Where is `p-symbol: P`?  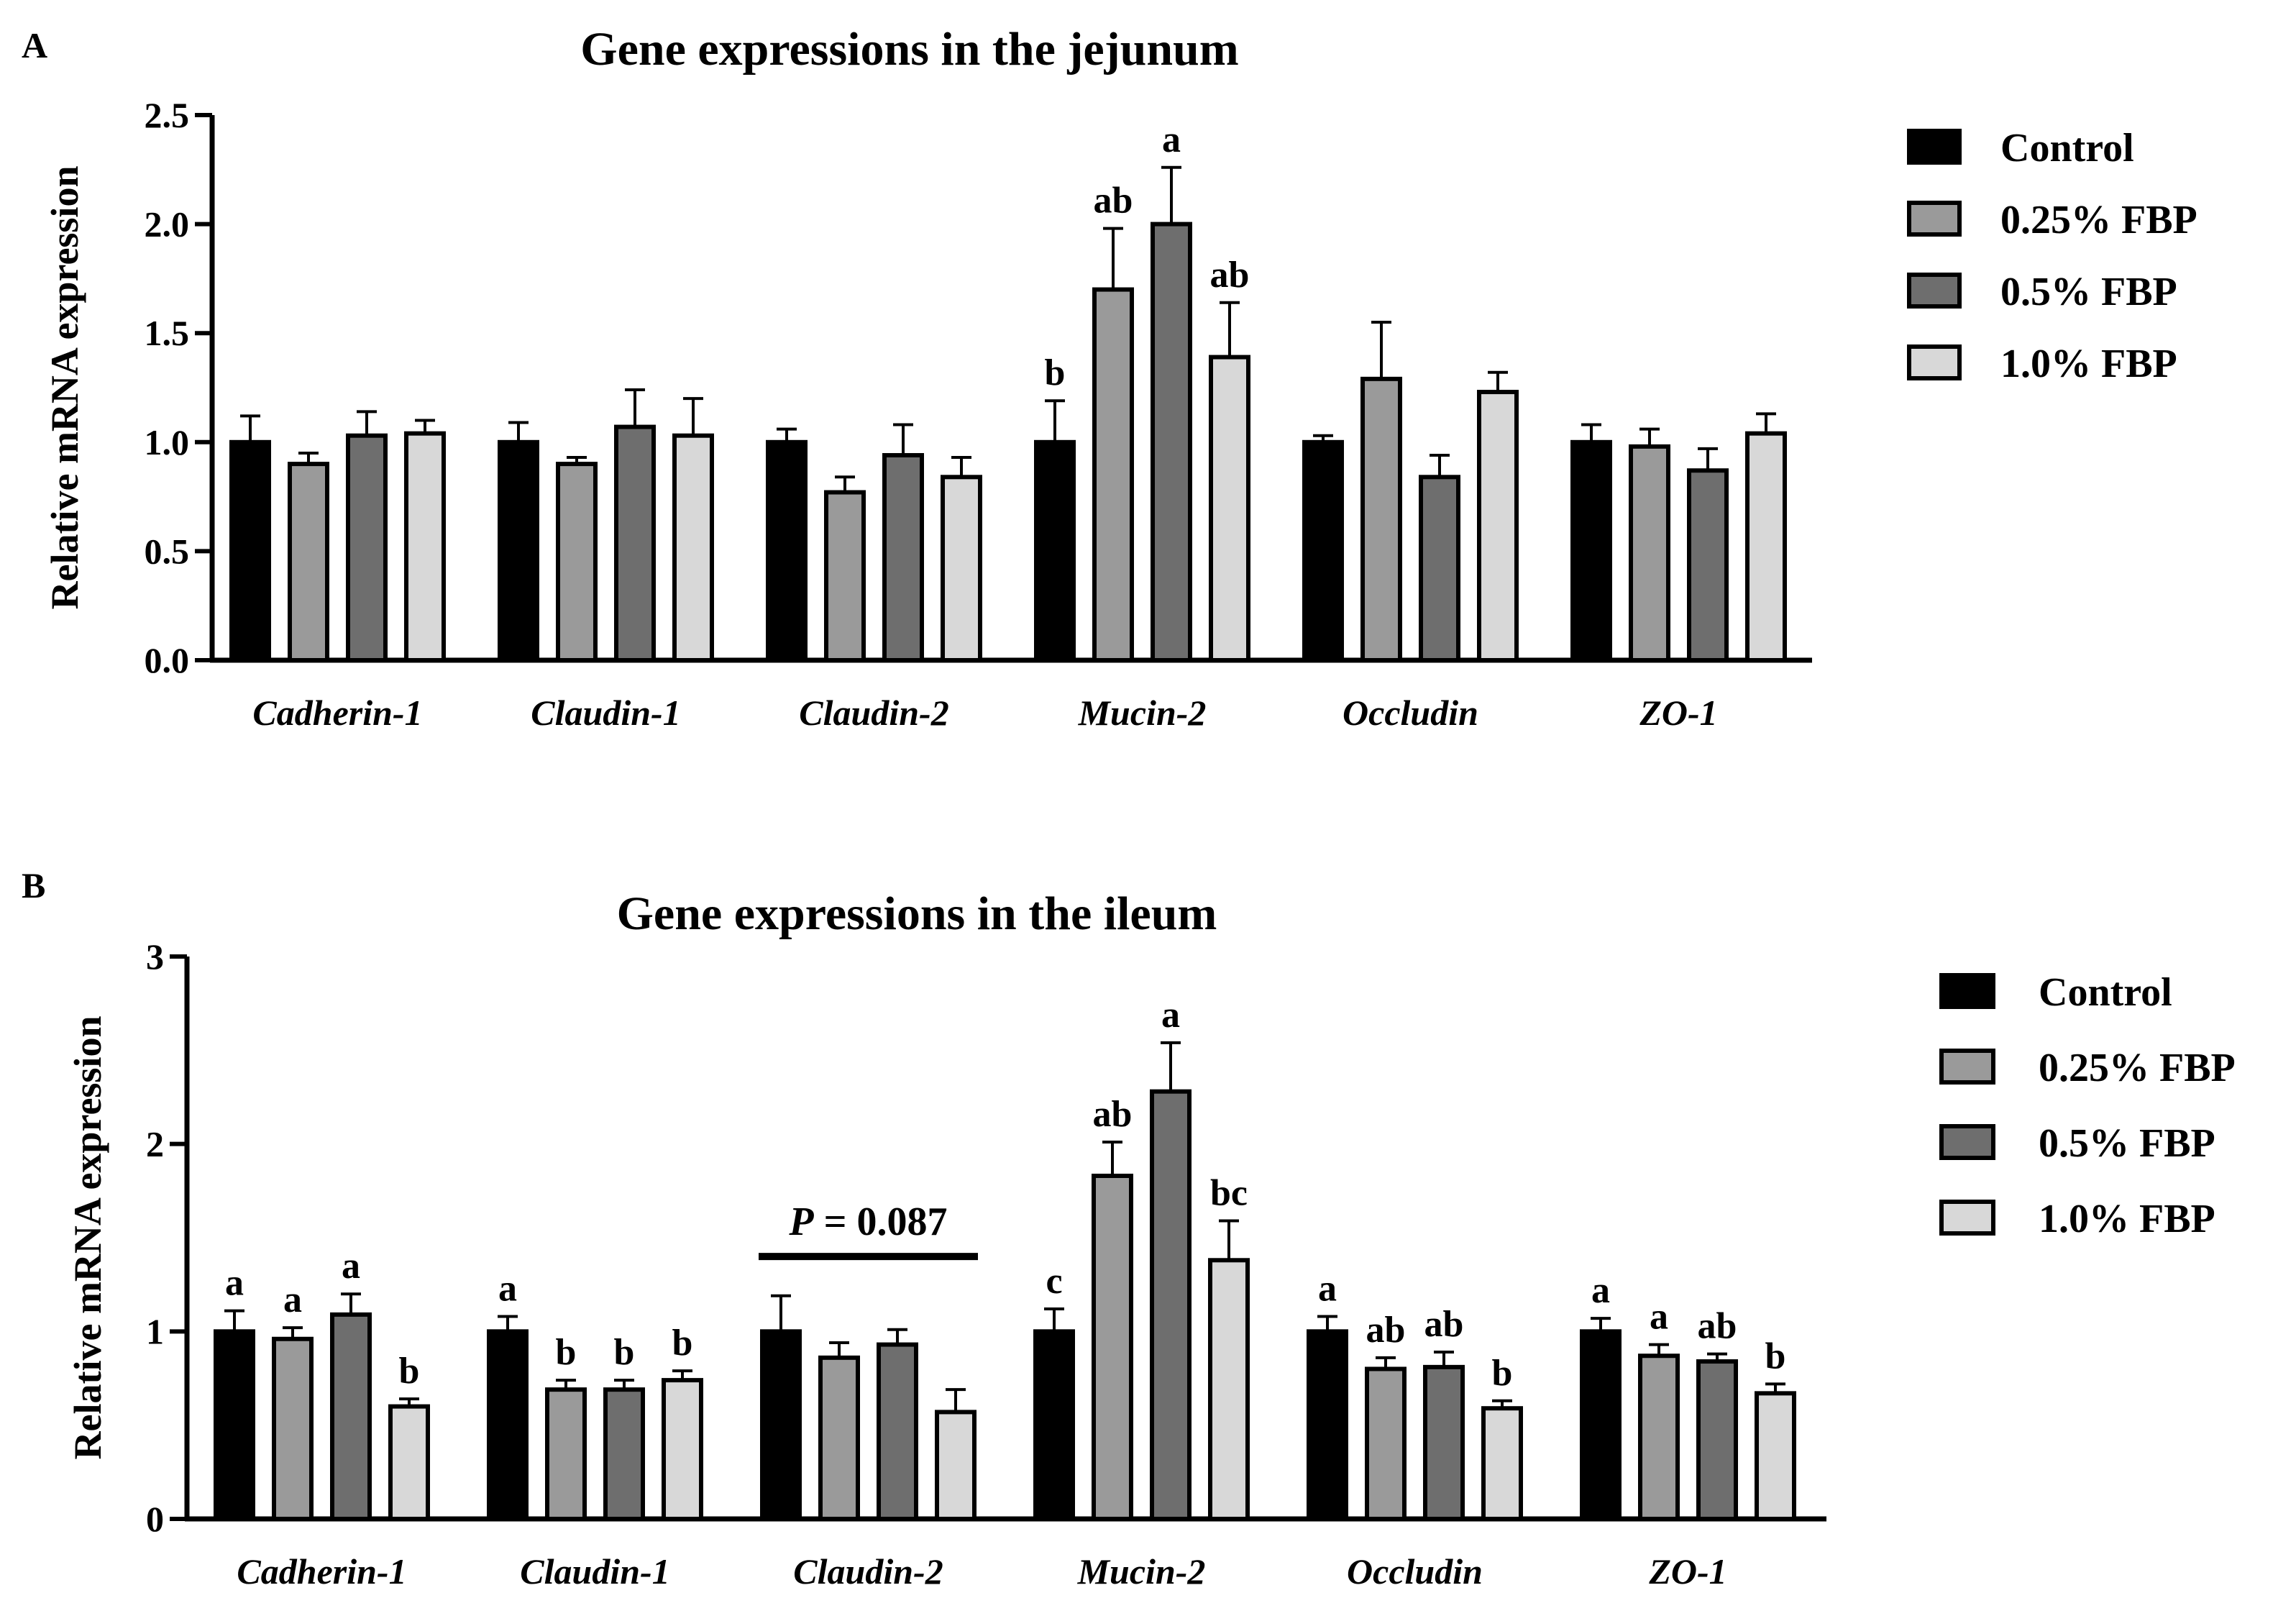 p-symbol: P is located at coordinates (801, 1222).